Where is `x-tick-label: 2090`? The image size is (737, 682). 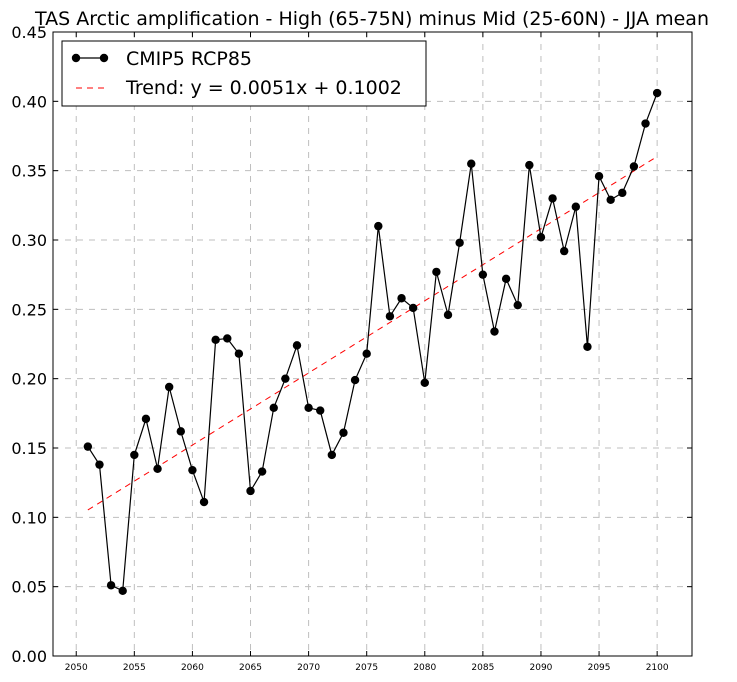 x-tick-label: 2090 is located at coordinates (541, 668).